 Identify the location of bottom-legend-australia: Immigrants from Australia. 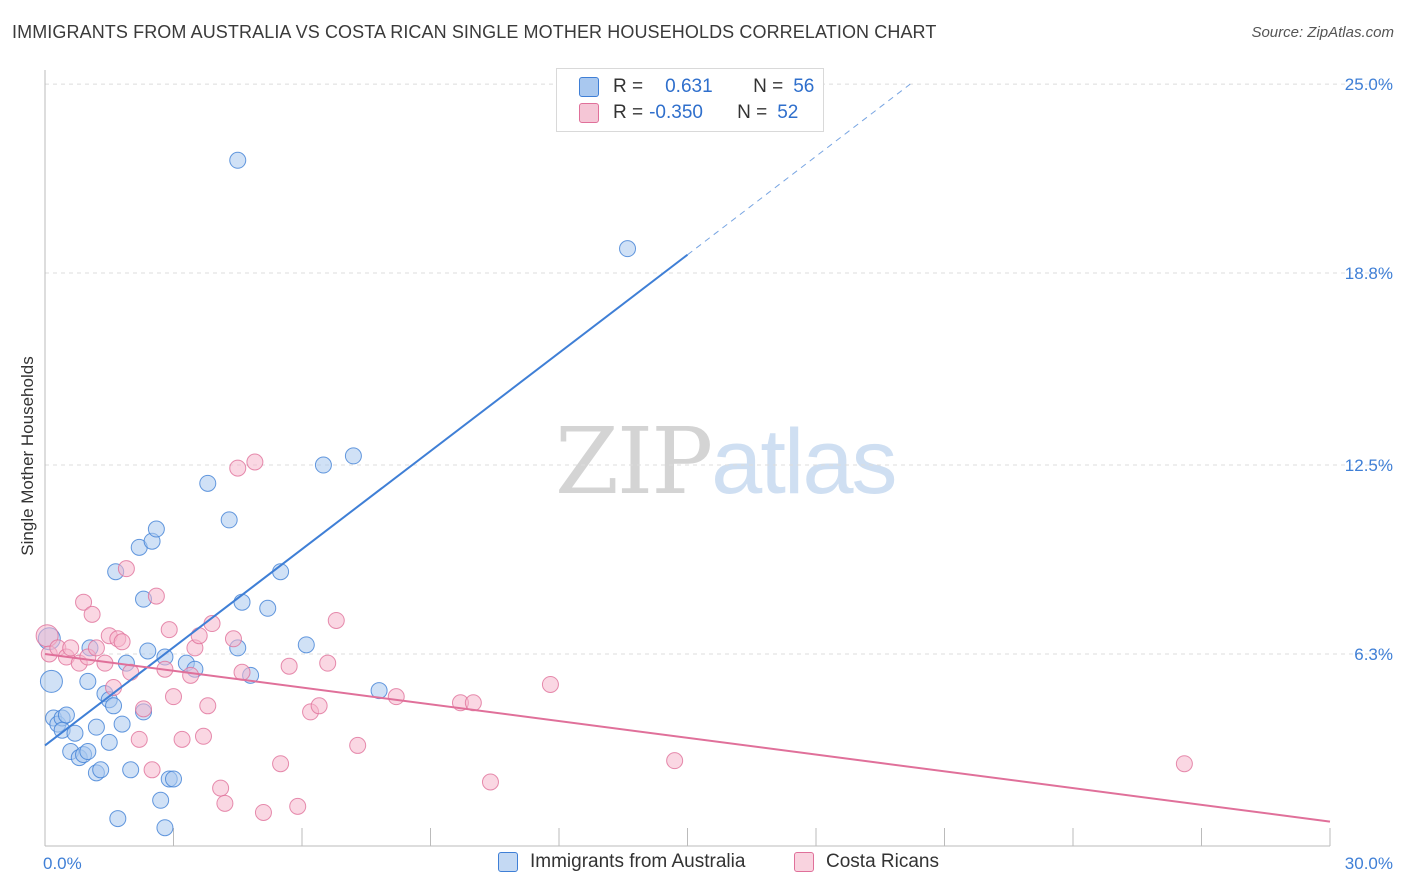
(621, 862).